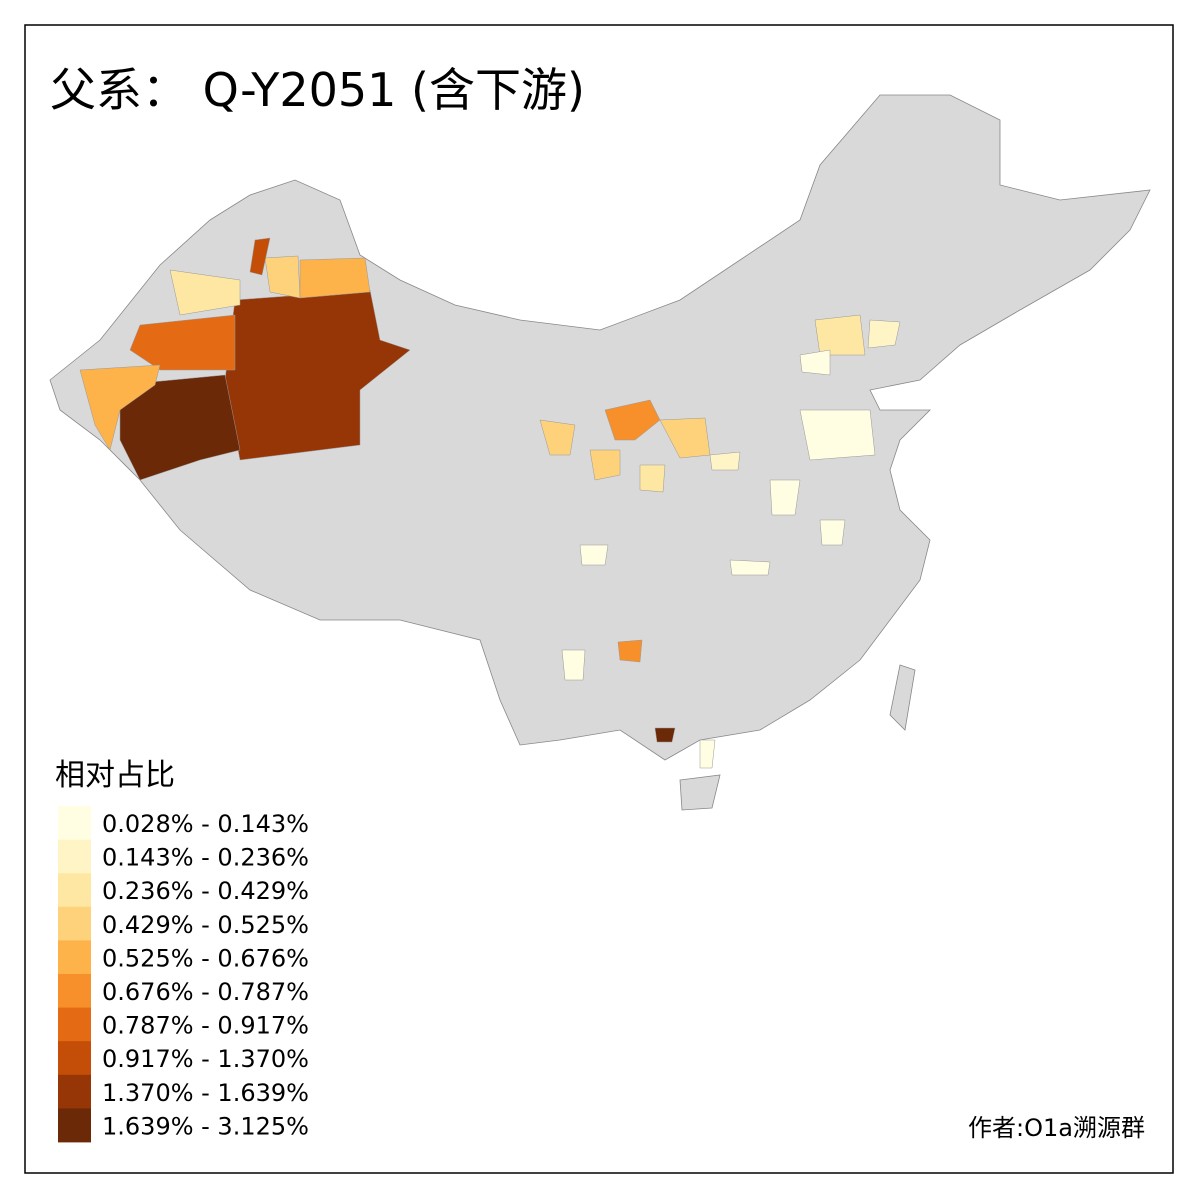  Describe the element at coordinates (317, 90) in the screenshot. I see `map-title: 父系： Q-Y2051 (含下游)` at that location.